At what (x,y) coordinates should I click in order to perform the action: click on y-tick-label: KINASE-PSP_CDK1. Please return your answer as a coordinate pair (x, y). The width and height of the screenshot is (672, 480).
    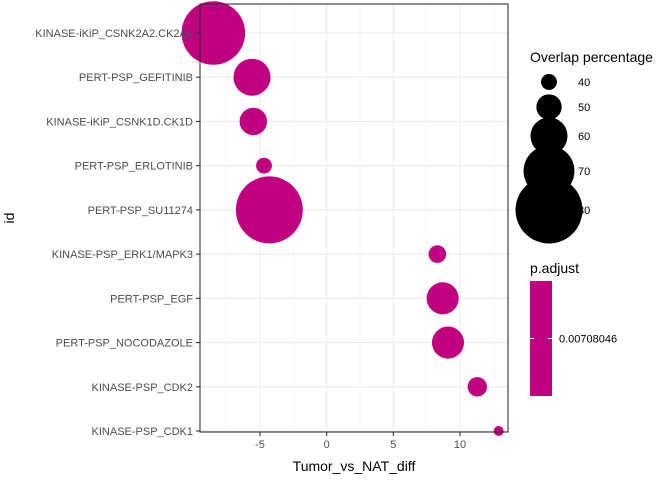
    Looking at the image, I should click on (142, 432).